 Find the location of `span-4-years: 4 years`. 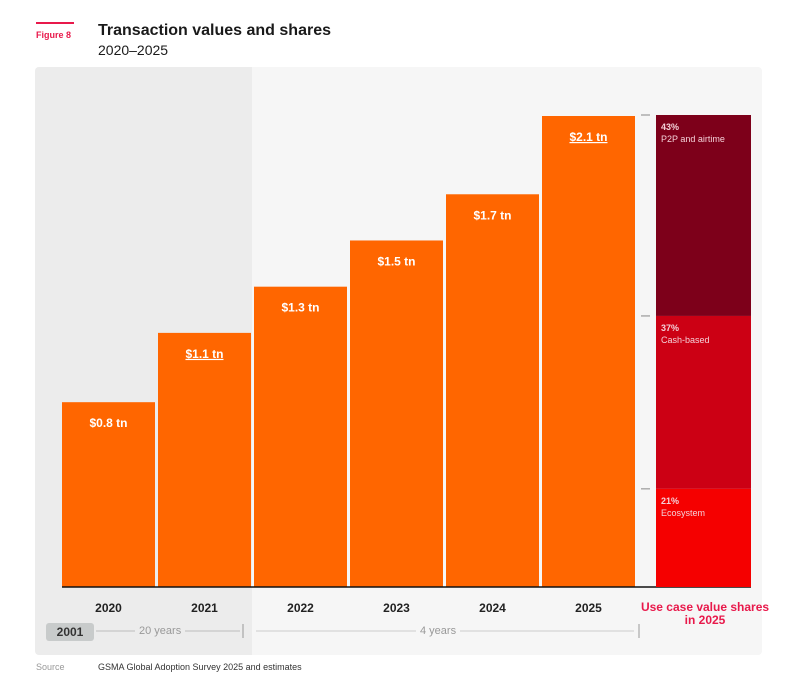

span-4-years: 4 years is located at coordinates (438, 631).